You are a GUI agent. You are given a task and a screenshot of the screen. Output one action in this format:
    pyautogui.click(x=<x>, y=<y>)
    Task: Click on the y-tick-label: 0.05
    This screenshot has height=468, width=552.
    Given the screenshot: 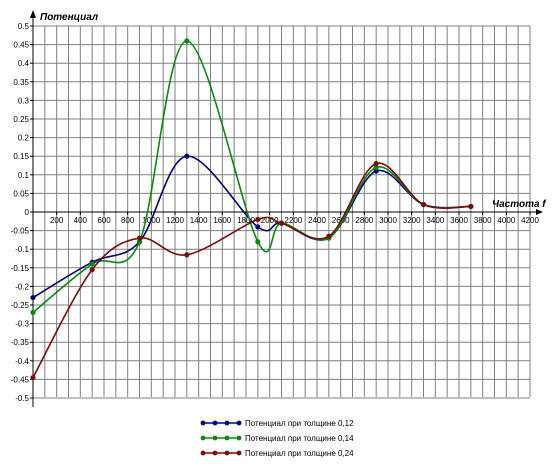 What is the action you would take?
    pyautogui.click(x=21, y=193)
    